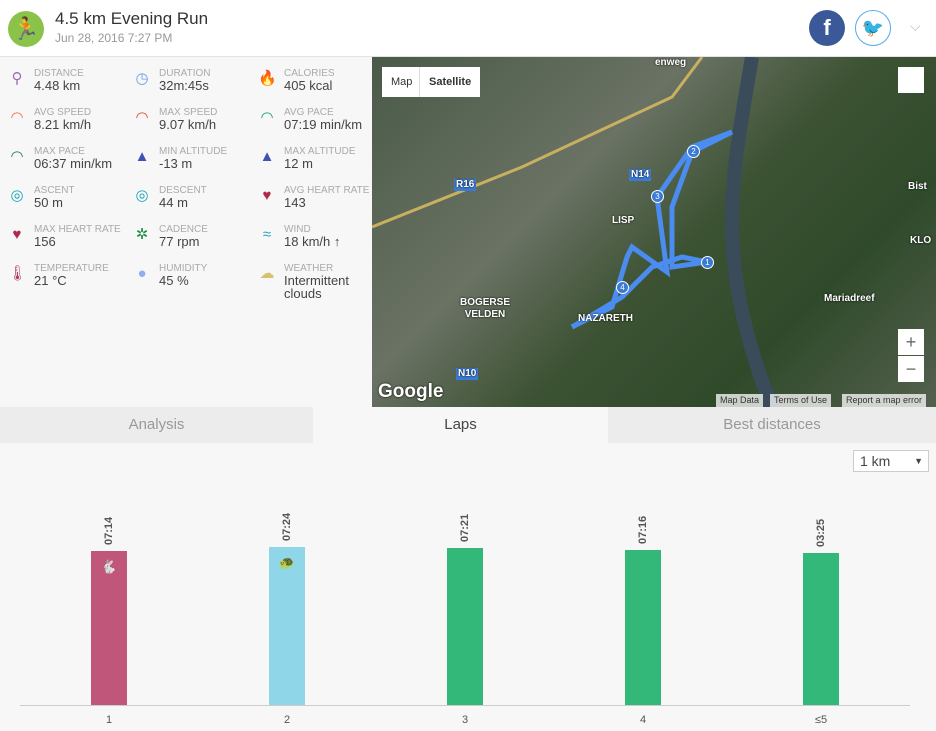  Describe the element at coordinates (623, 220) in the screenshot. I see `map-place-label: LISP` at that location.